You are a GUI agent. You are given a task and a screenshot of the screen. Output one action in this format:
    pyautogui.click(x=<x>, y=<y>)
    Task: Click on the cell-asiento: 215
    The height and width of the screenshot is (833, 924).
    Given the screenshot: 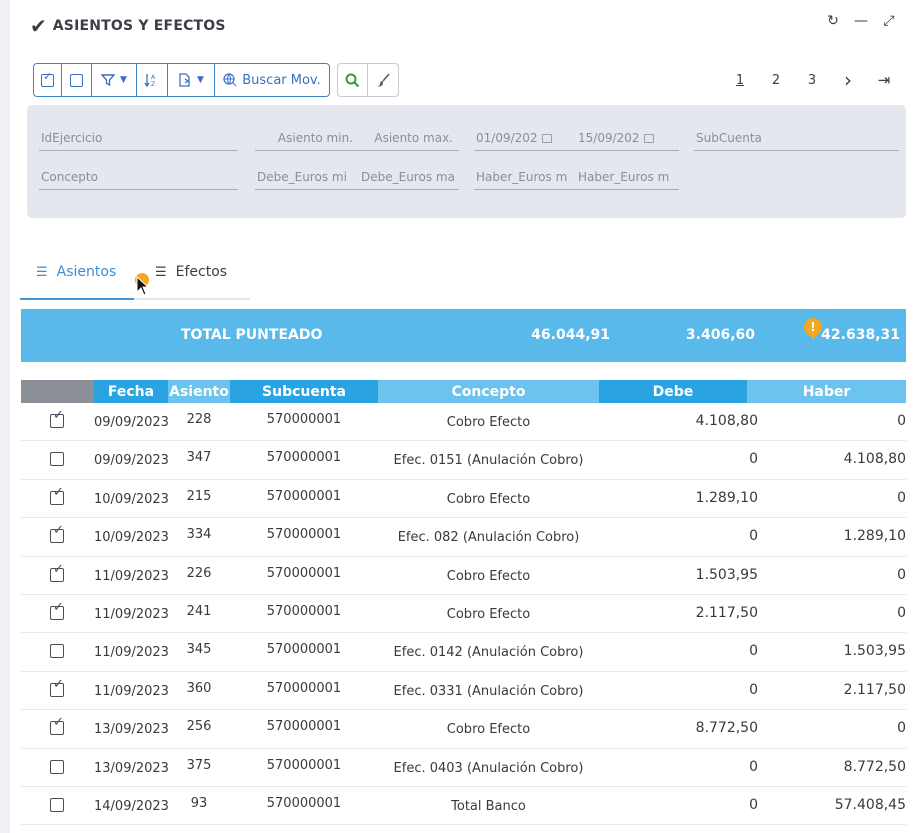 What is the action you would take?
    pyautogui.click(x=199, y=496)
    